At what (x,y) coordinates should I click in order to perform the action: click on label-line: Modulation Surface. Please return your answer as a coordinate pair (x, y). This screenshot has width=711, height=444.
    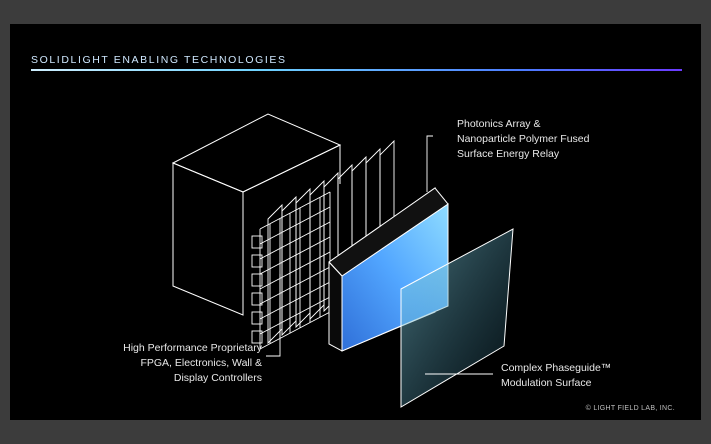
    Looking at the image, I should click on (546, 383).